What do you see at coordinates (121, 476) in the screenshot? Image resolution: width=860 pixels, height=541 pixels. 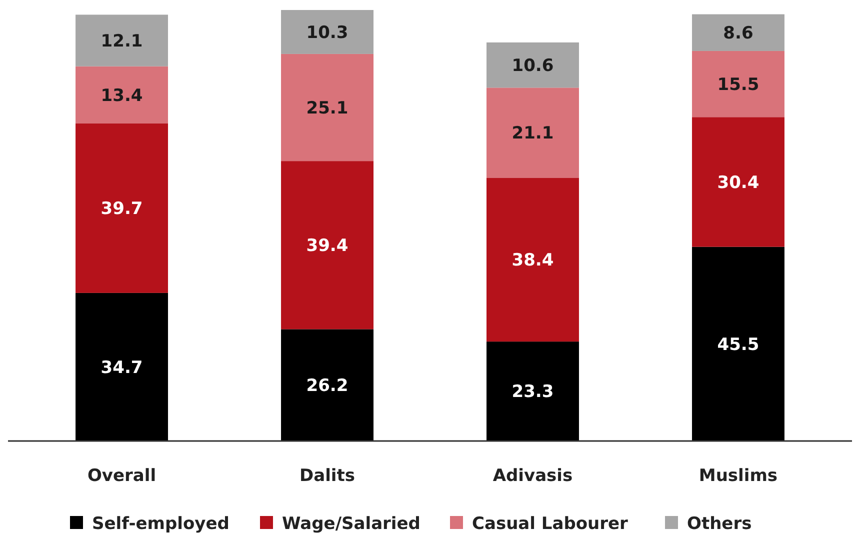 I see `x-tick-label: Overall` at bounding box center [121, 476].